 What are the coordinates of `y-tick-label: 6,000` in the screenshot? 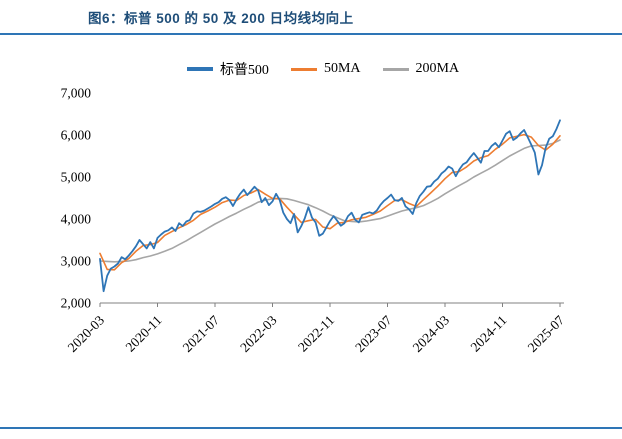 It's located at (76, 135).